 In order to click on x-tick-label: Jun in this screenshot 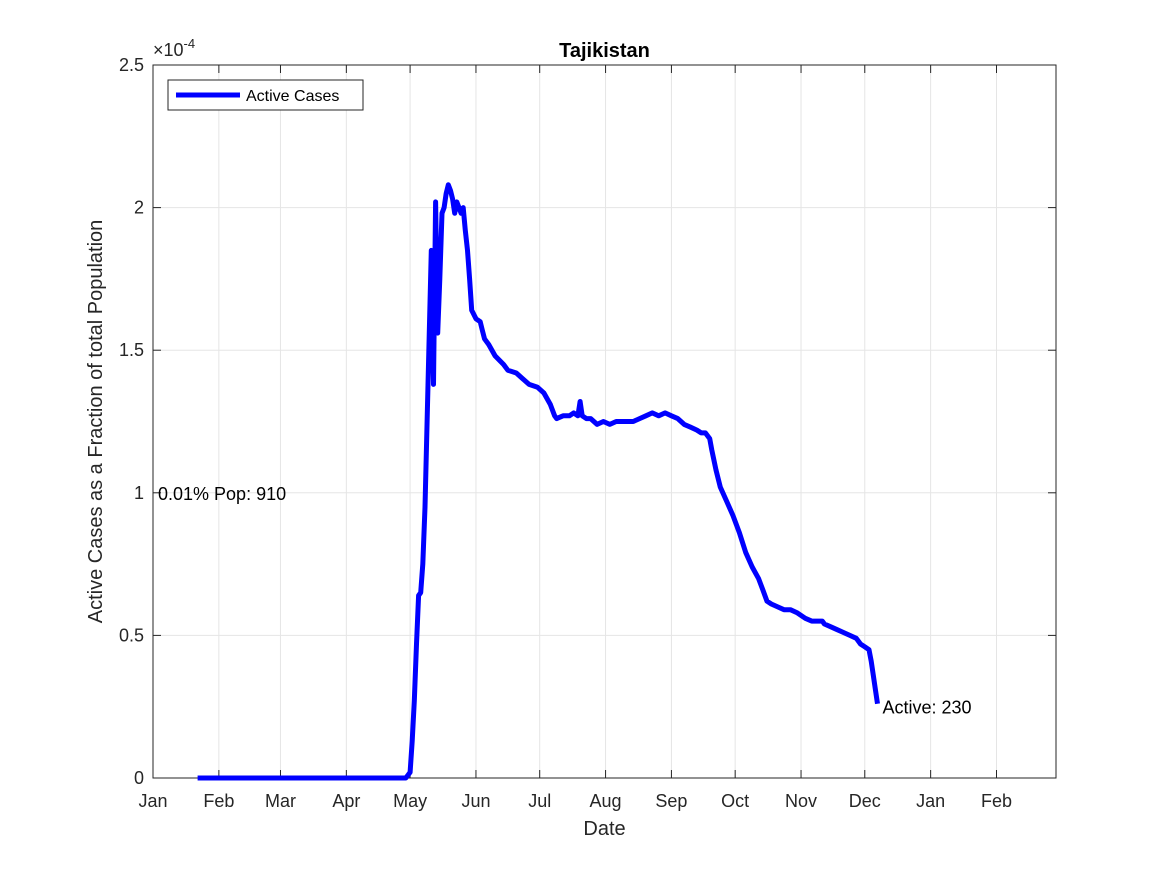, I will do `click(475, 801)`.